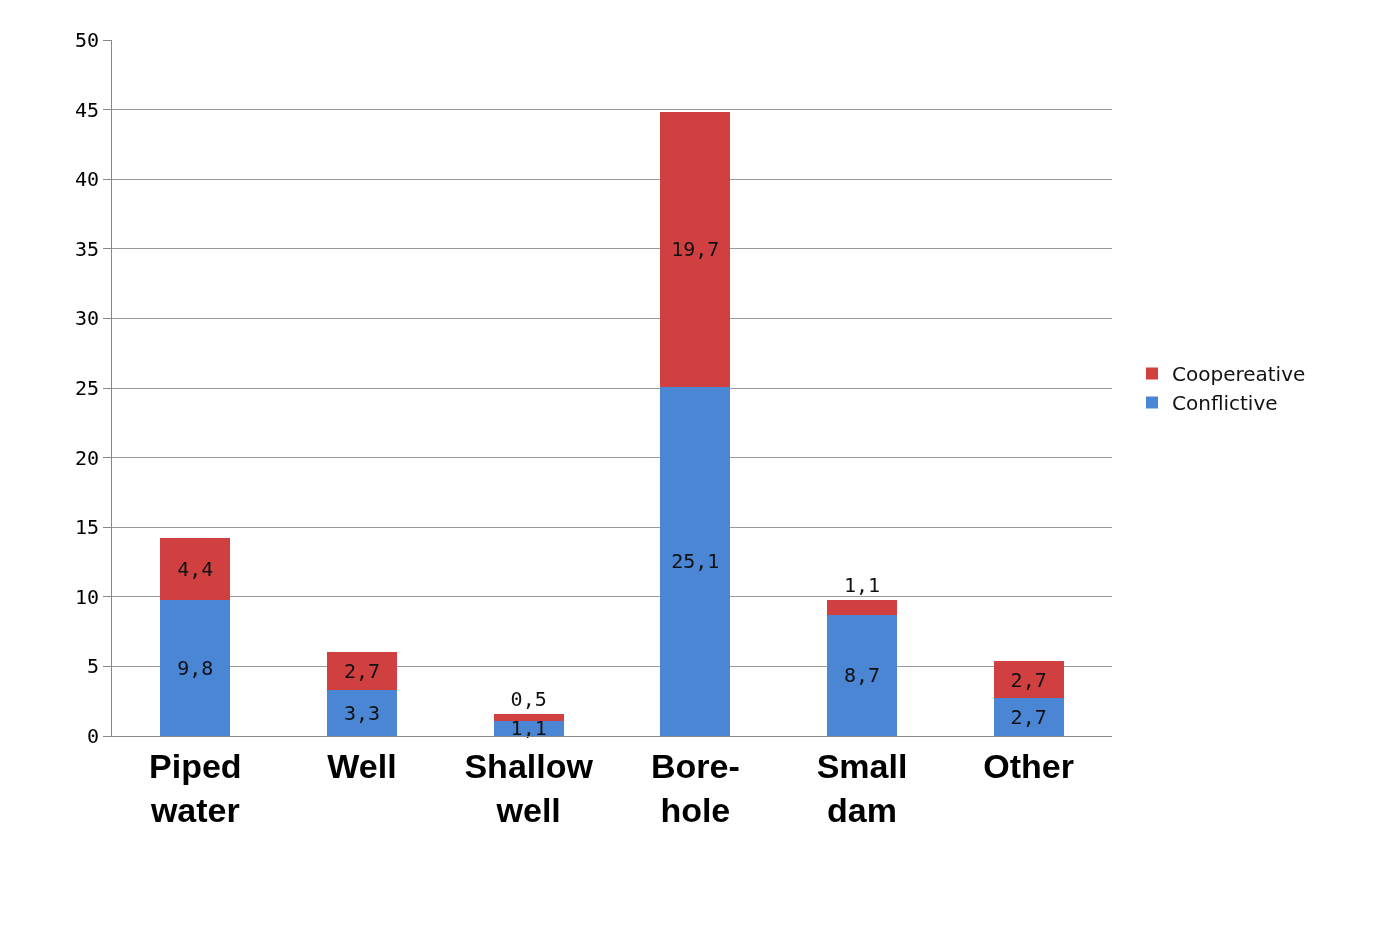  I want to click on y-tick-label: 10, so click(86, 596).